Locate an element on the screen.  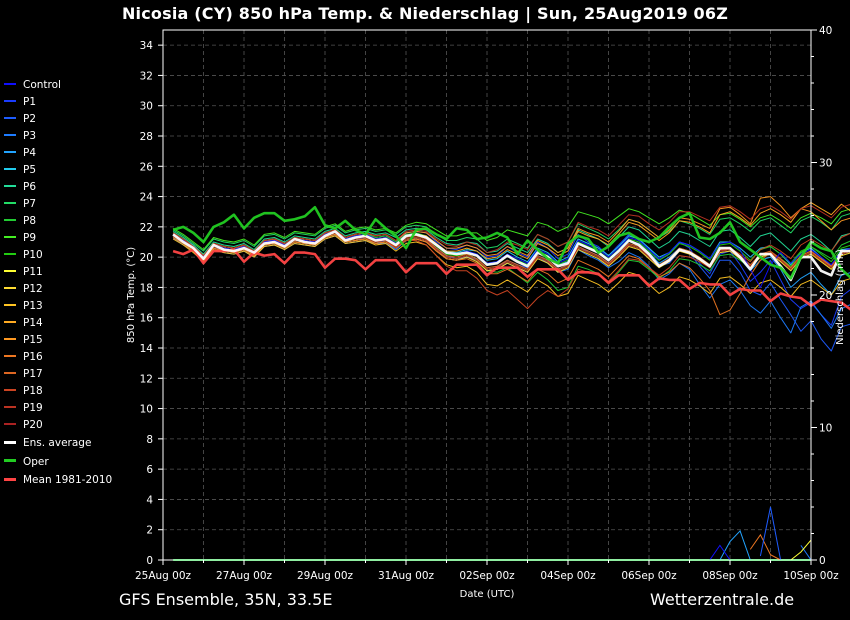
legend-label: P4 is located at coordinates (30, 153).